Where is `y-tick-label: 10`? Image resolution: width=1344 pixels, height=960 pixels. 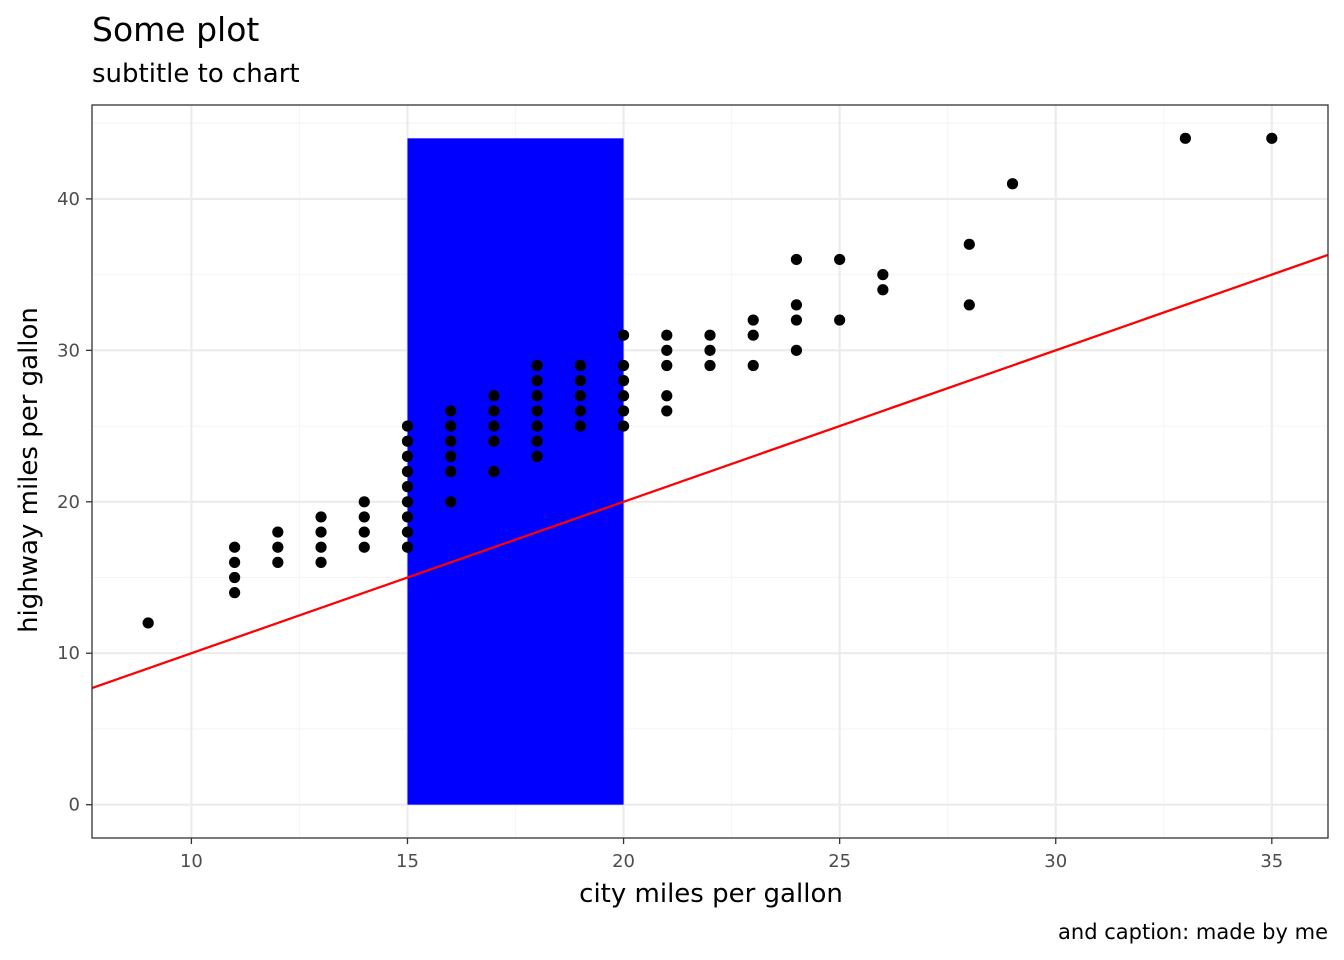
y-tick-label: 10 is located at coordinates (68, 653).